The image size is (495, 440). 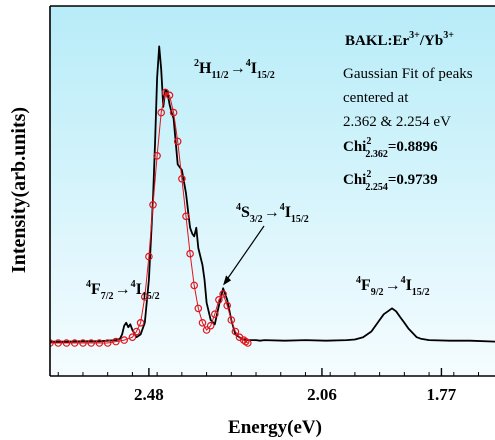 I want to click on x-axis-label: Energy(eV), so click(x=275, y=427).